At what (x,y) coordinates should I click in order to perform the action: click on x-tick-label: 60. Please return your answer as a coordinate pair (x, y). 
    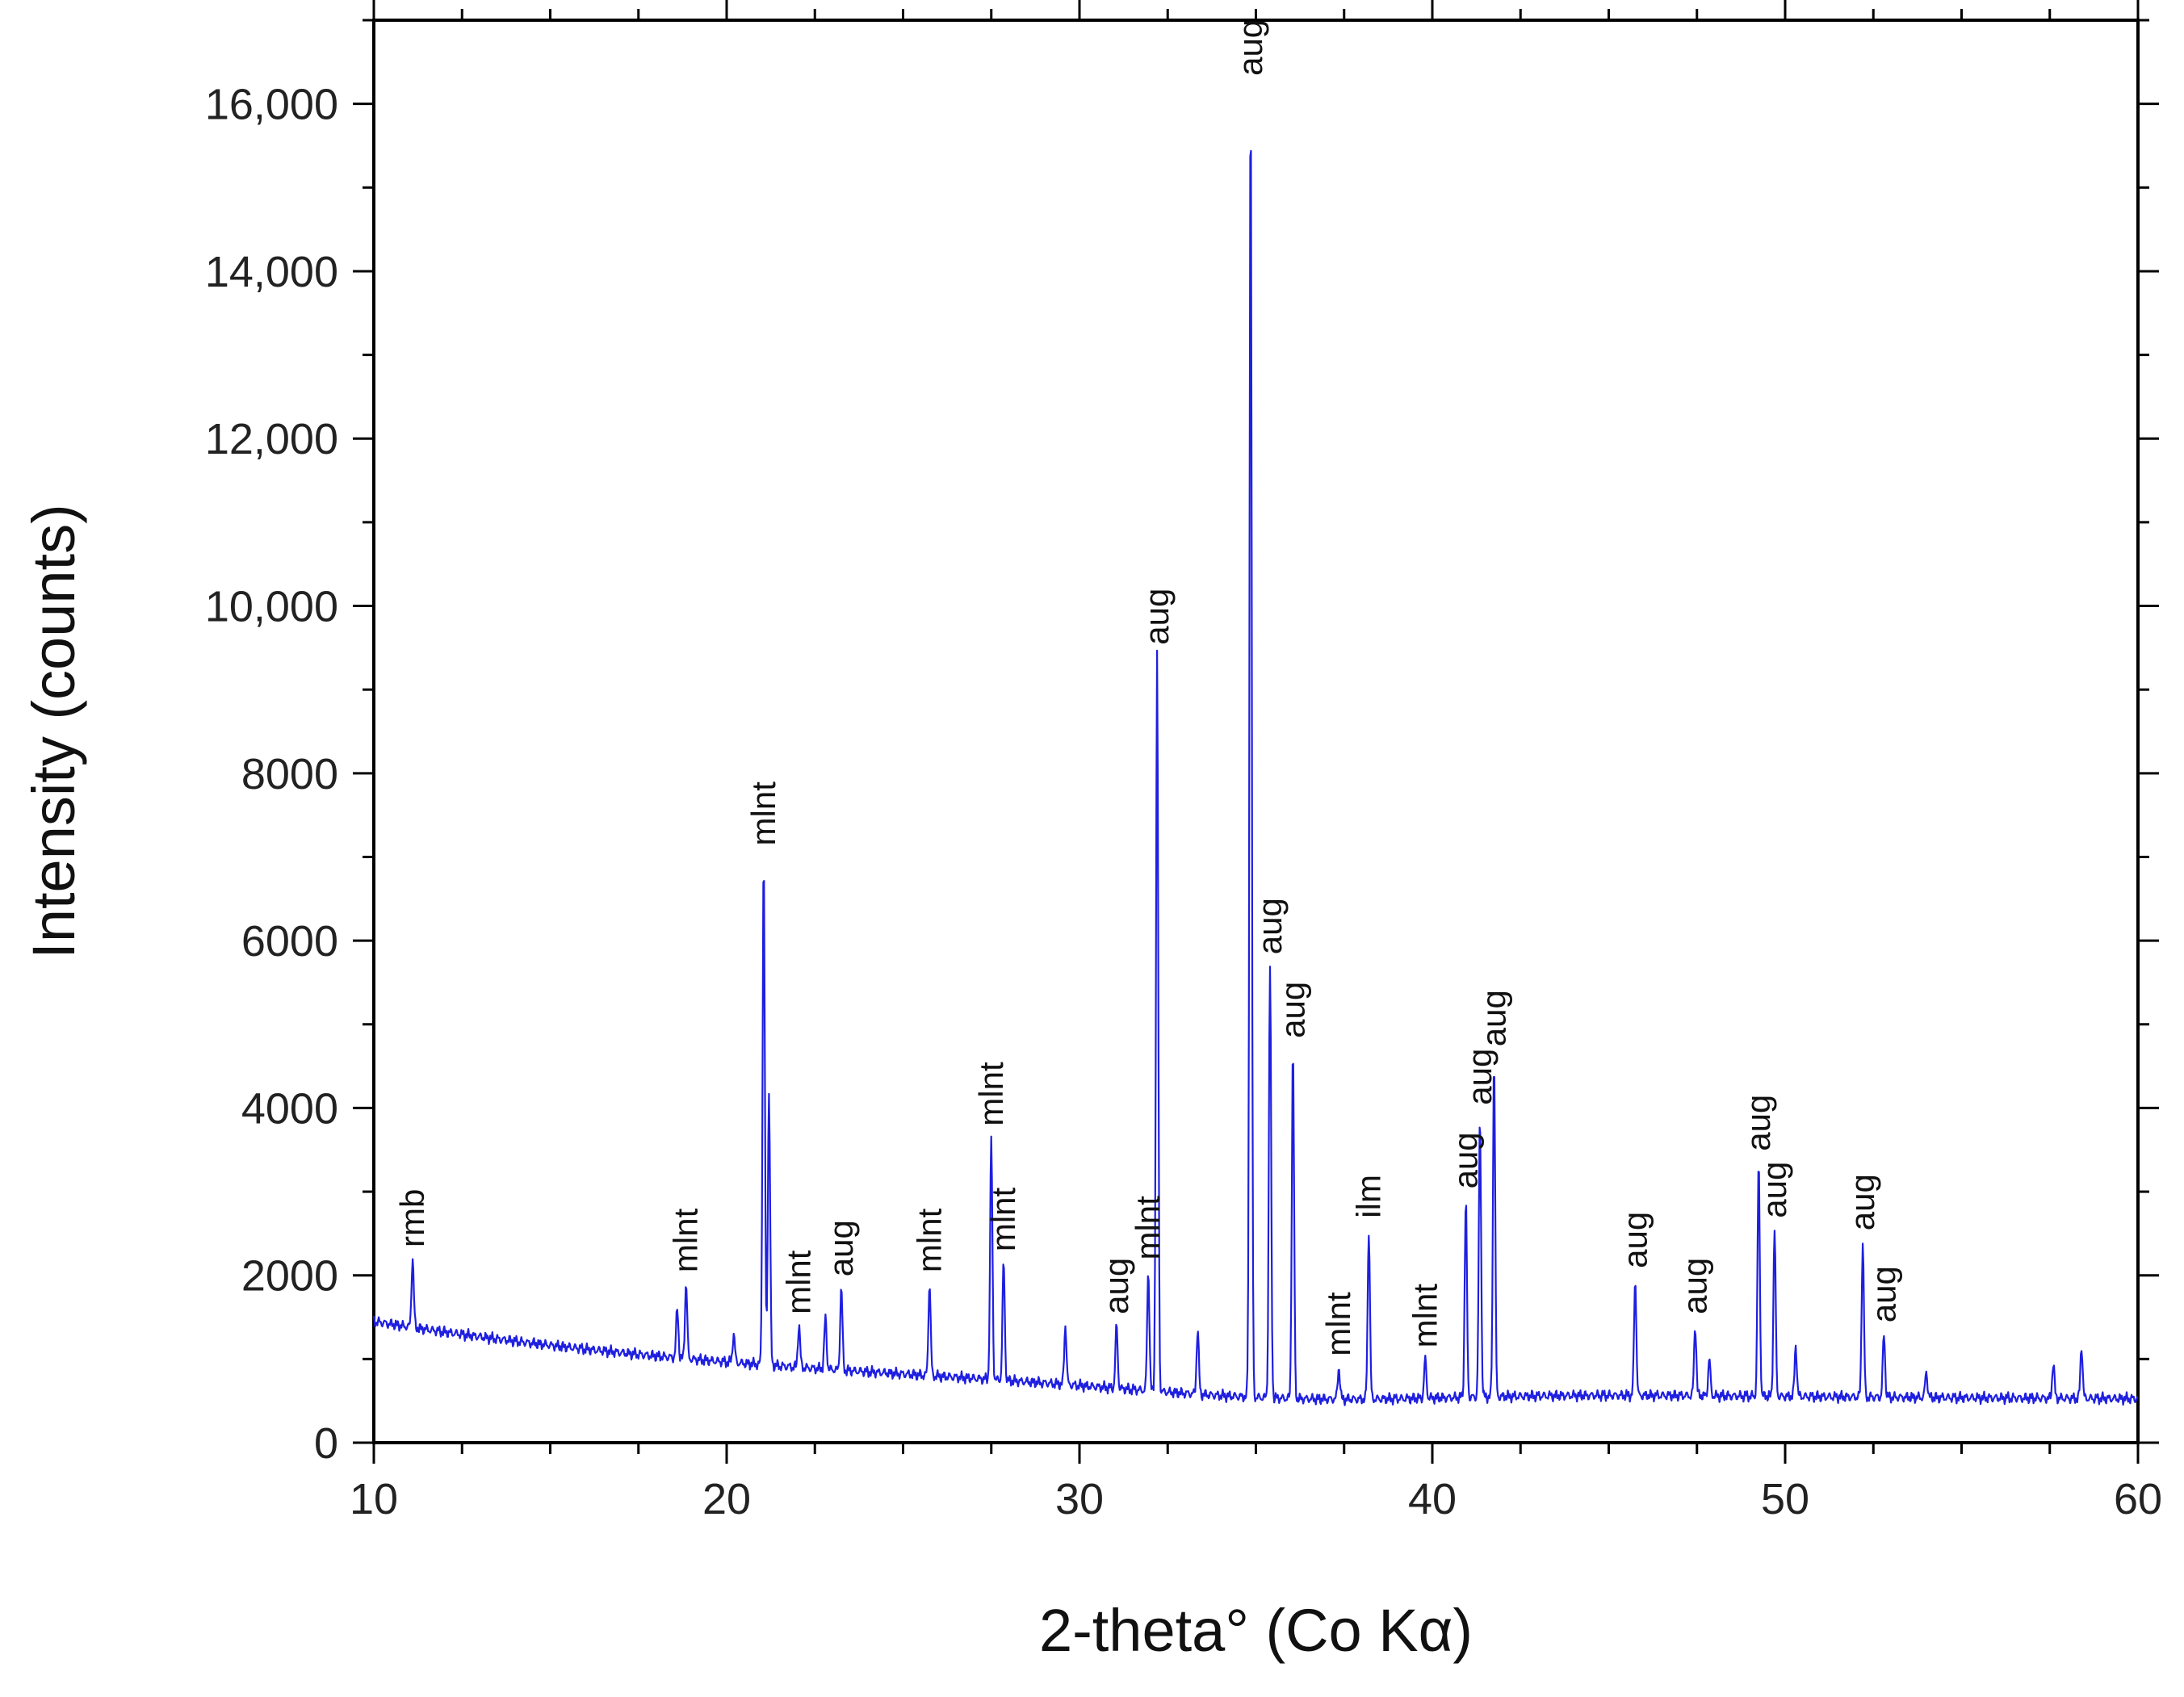
    Looking at the image, I should click on (2138, 1499).